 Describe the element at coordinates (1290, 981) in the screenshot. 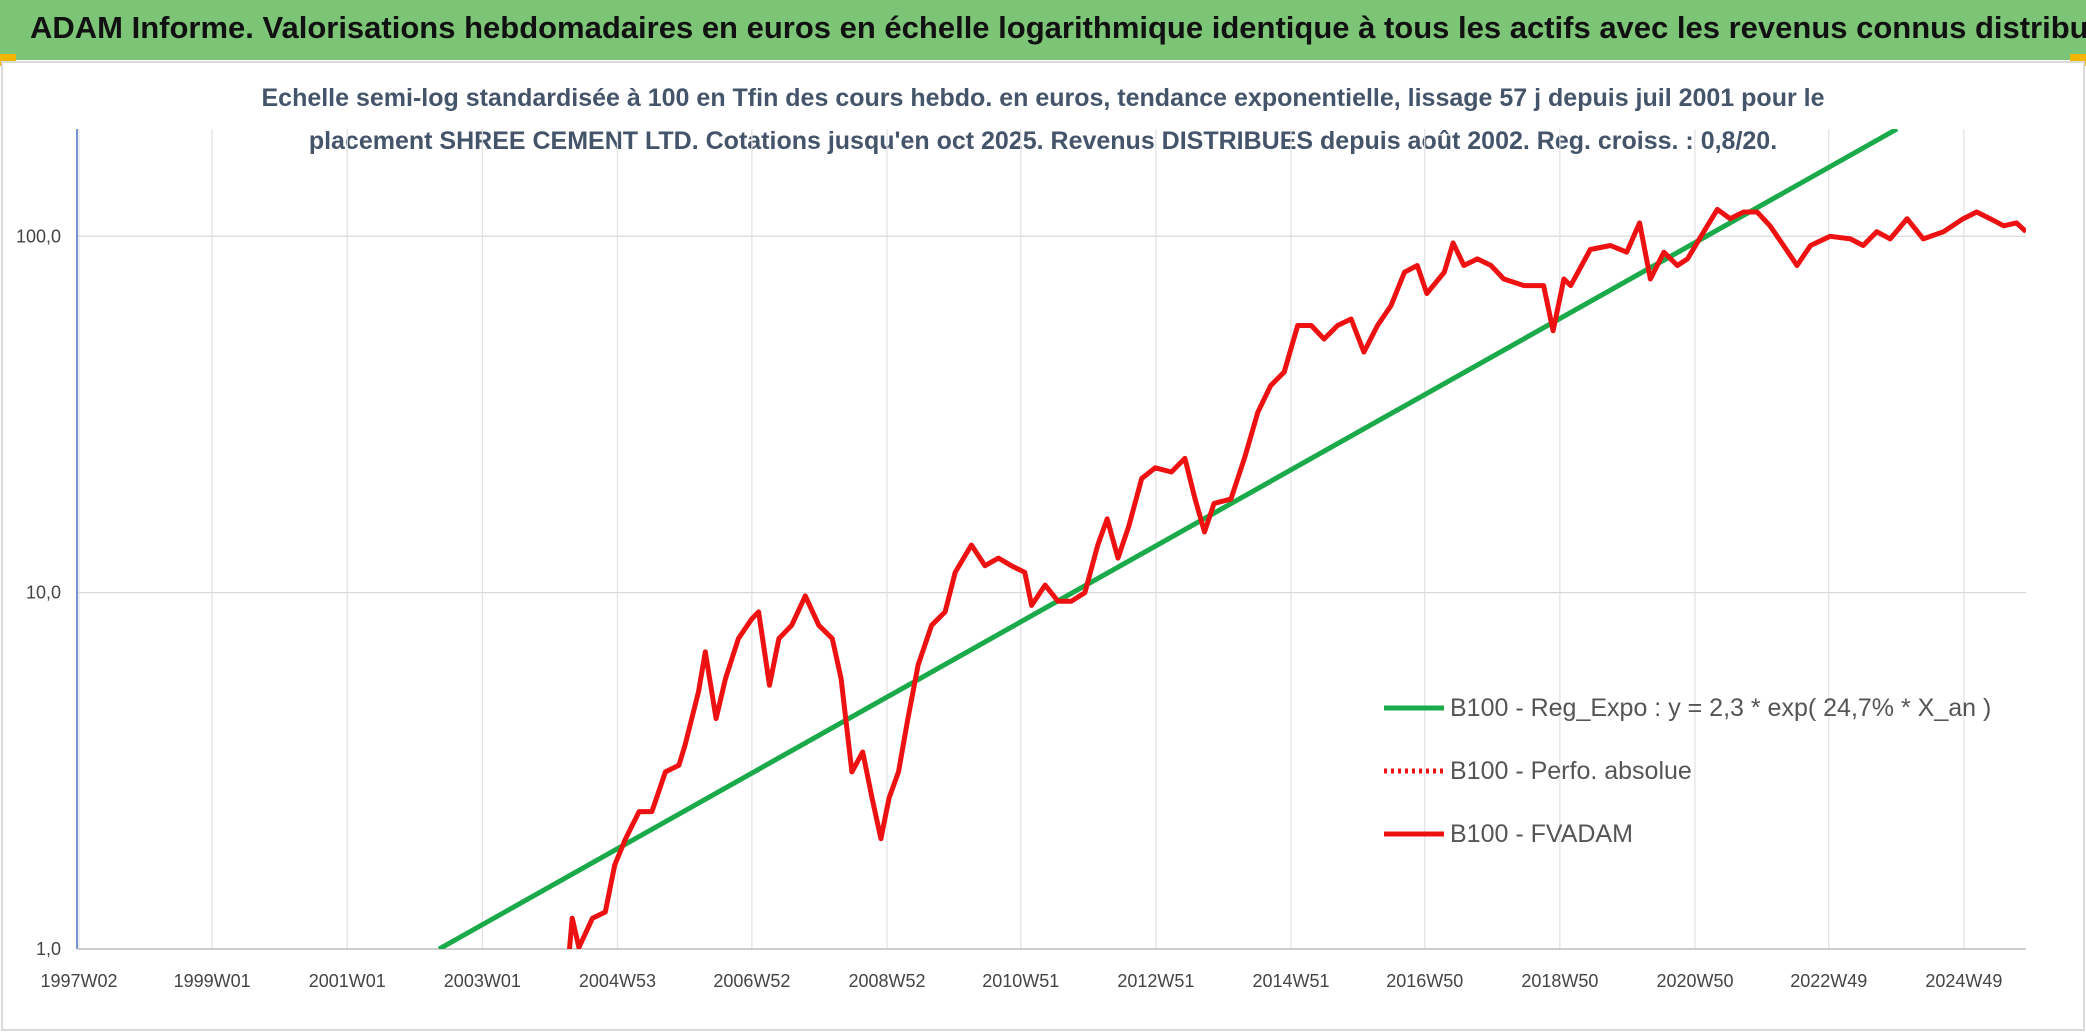

I see `x-tick-label: 2014W51` at that location.